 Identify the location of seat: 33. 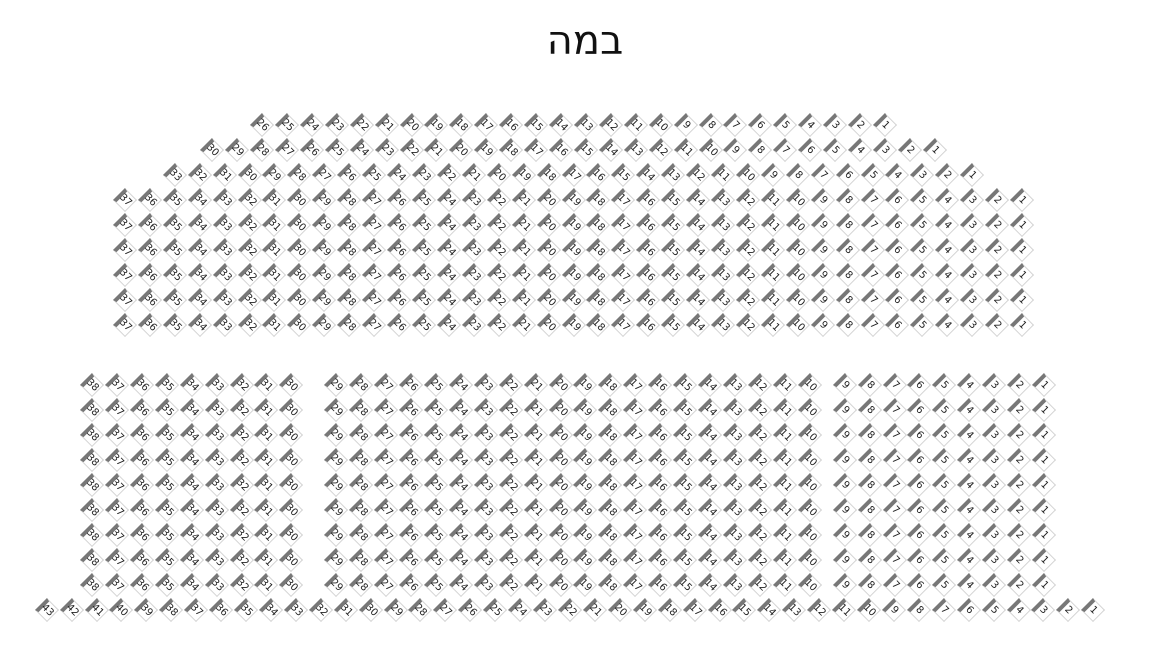
(224, 275).